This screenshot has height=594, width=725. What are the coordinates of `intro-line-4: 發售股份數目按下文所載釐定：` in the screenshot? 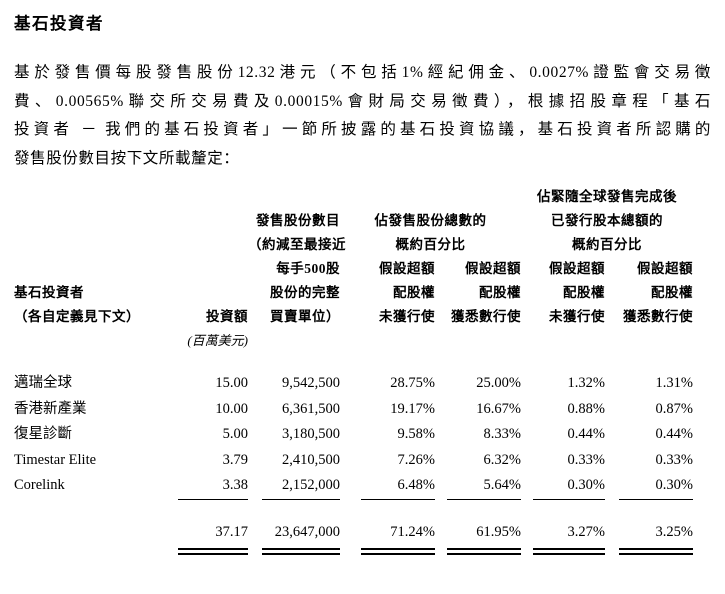 It's located at (127, 158).